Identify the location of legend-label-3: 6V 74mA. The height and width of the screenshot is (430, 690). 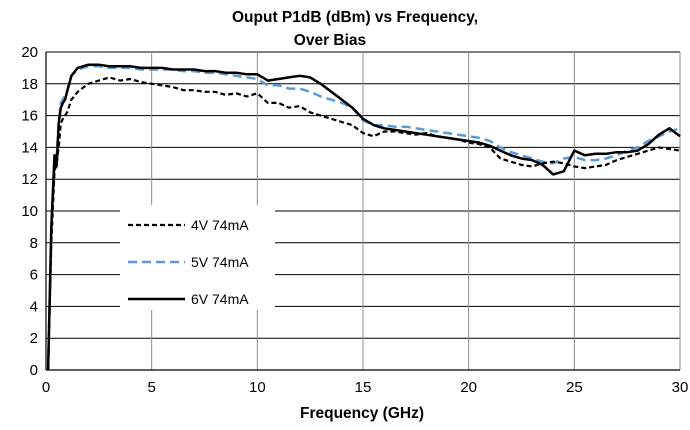
(220, 299).